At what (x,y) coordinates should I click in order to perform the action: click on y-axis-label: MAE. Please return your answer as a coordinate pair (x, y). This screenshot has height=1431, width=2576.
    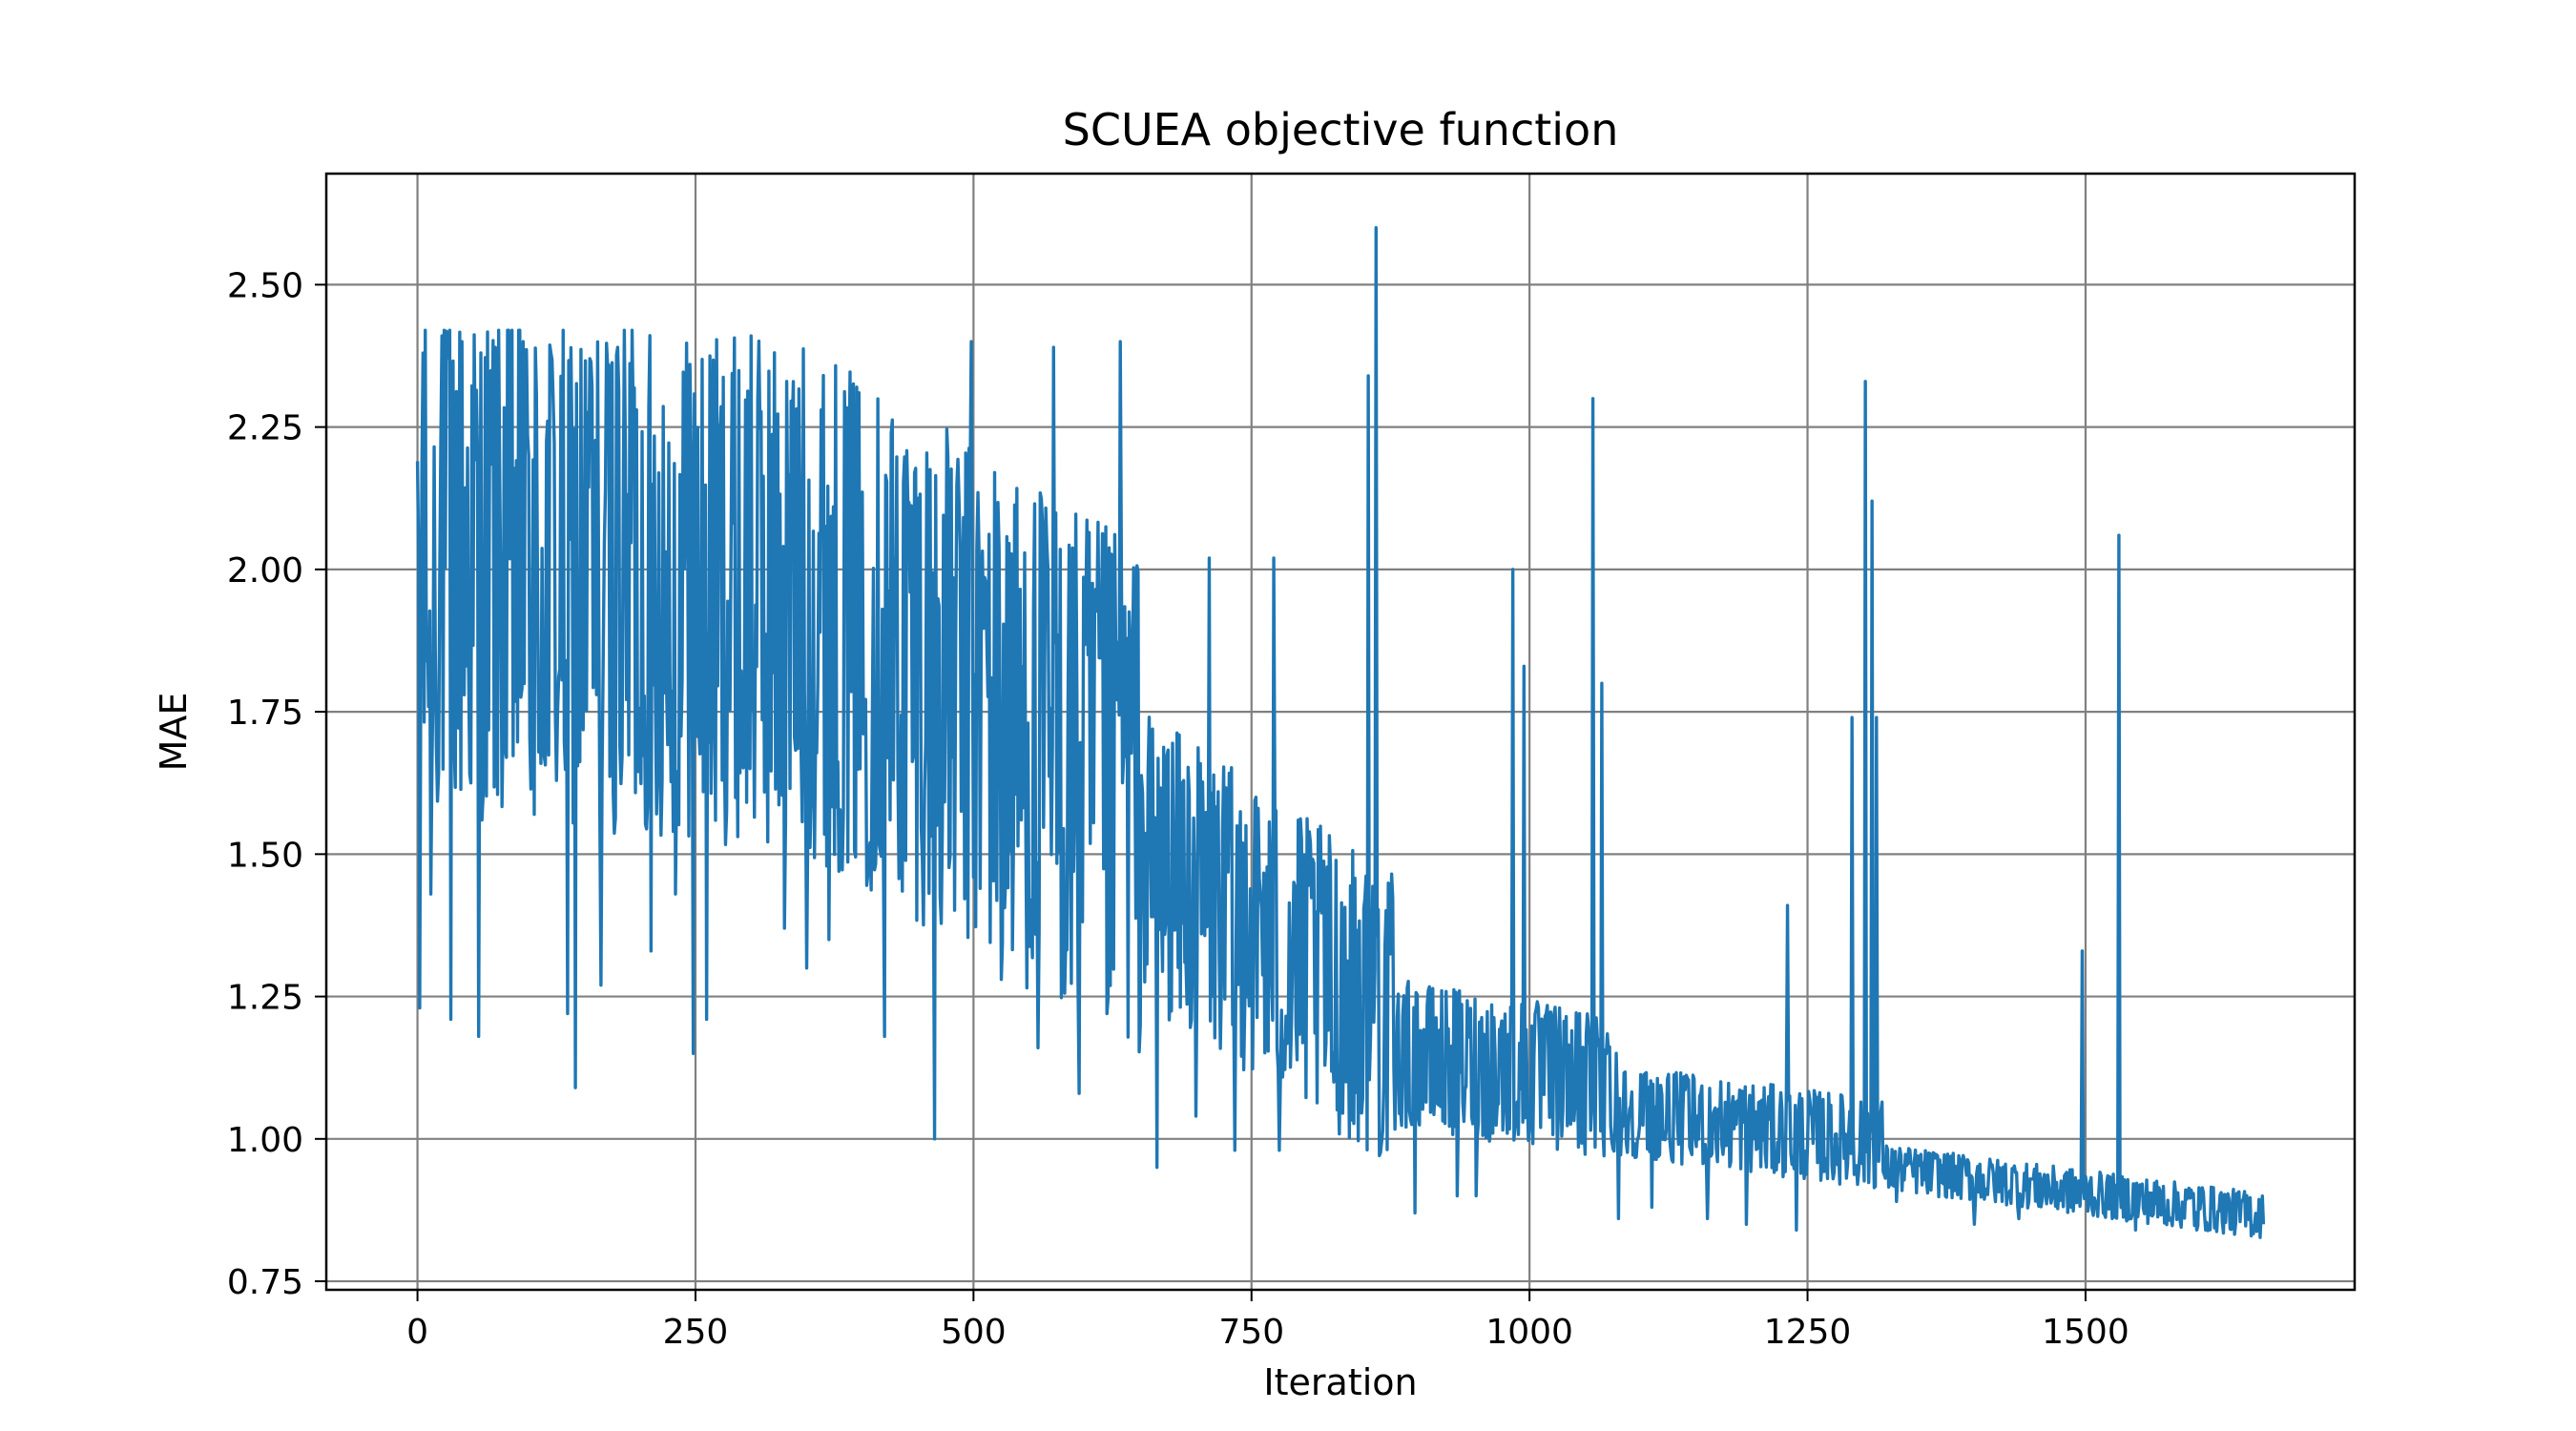
    Looking at the image, I should click on (174, 732).